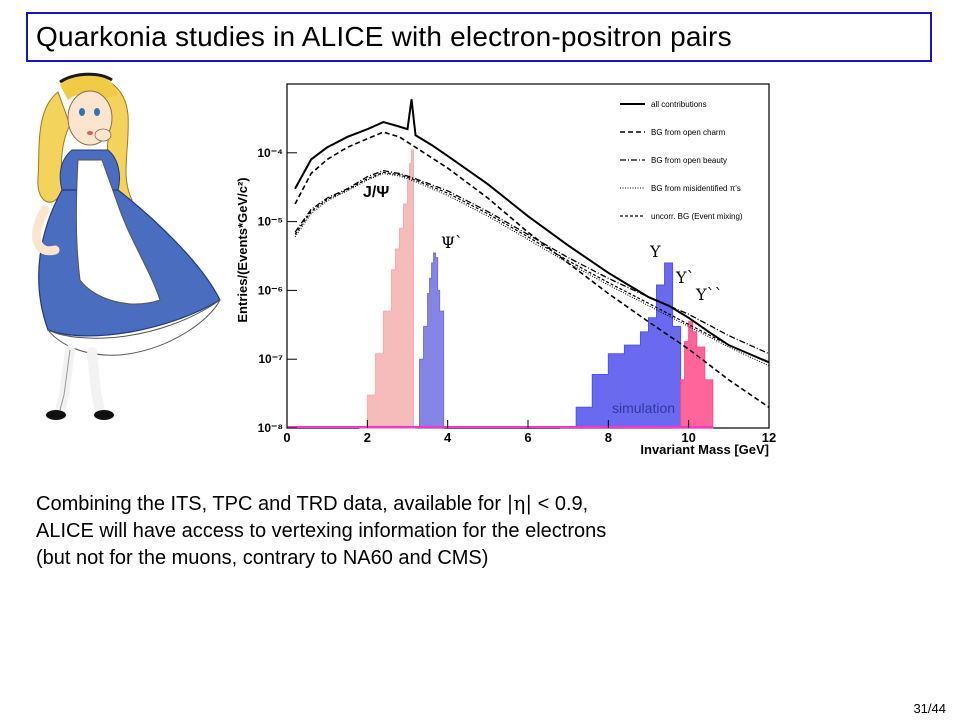 This screenshot has width=960, height=720. I want to click on chart-annotations: J/Ψ Ψ` Υ Υ`Υ`` simulation, so click(543, 300).